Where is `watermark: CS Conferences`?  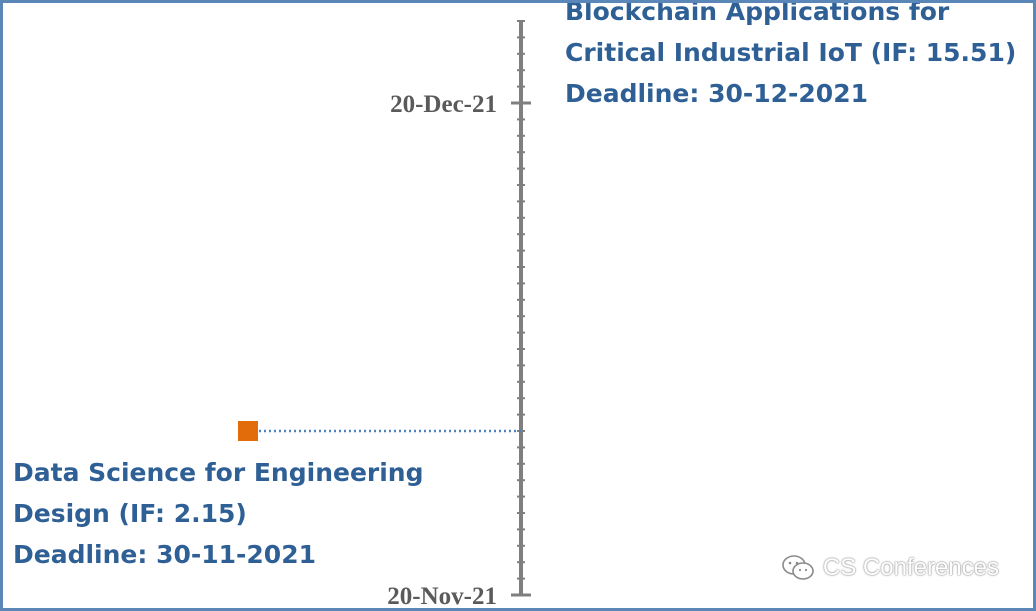
watermark: CS Conferences is located at coordinates (890, 568).